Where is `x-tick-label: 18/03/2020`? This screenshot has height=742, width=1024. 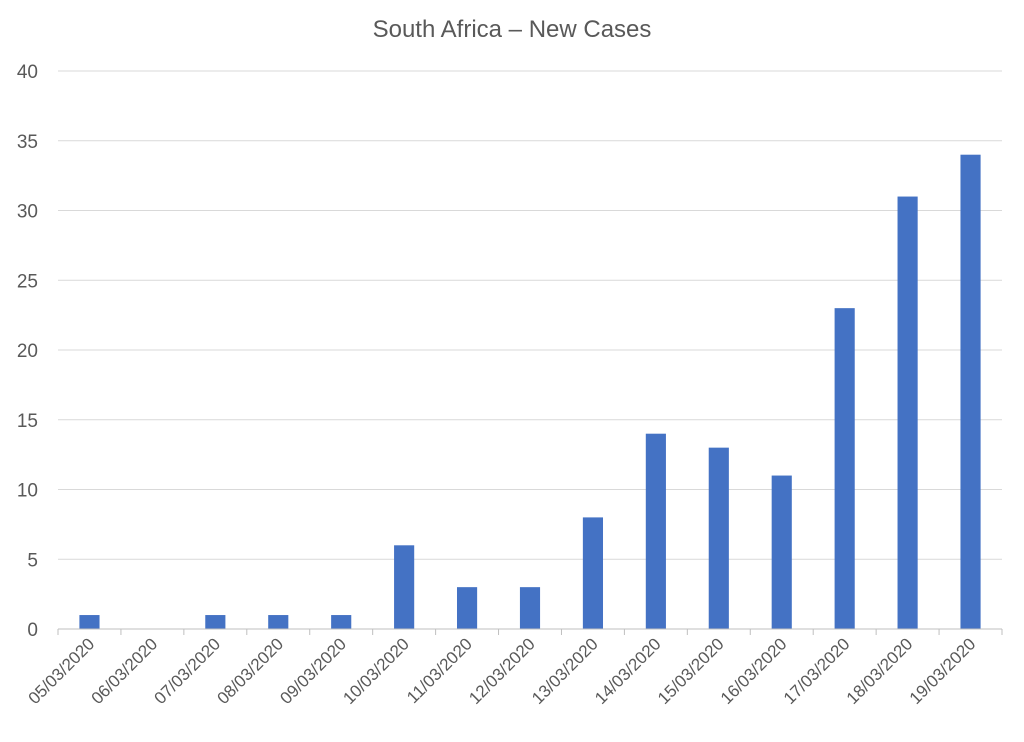
x-tick-label: 18/03/2020 is located at coordinates (880, 671).